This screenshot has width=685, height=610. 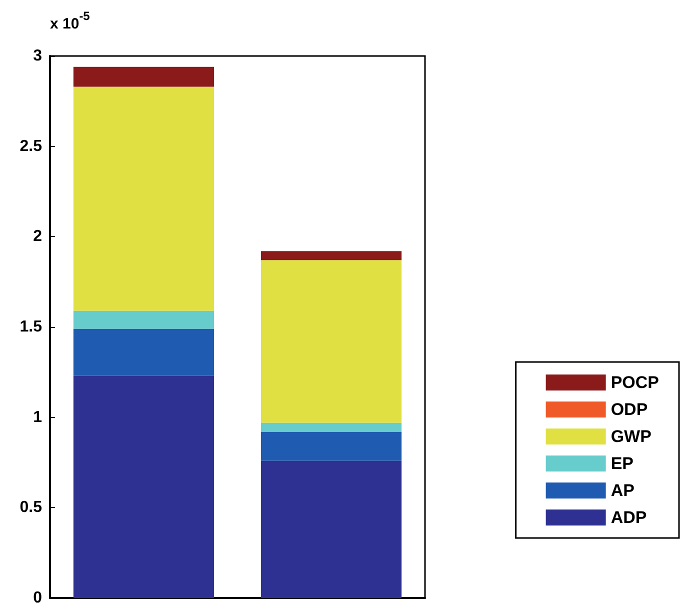 What do you see at coordinates (31, 146) in the screenshot?
I see `y-tick-label: 2.5` at bounding box center [31, 146].